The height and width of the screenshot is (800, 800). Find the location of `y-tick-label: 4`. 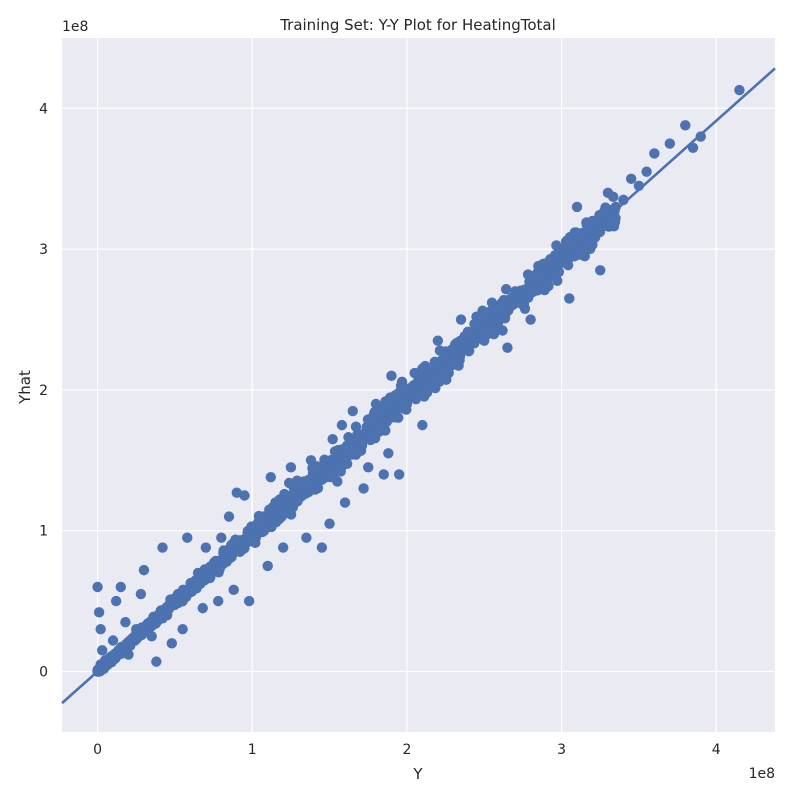

y-tick-label: 4 is located at coordinates (43, 109).